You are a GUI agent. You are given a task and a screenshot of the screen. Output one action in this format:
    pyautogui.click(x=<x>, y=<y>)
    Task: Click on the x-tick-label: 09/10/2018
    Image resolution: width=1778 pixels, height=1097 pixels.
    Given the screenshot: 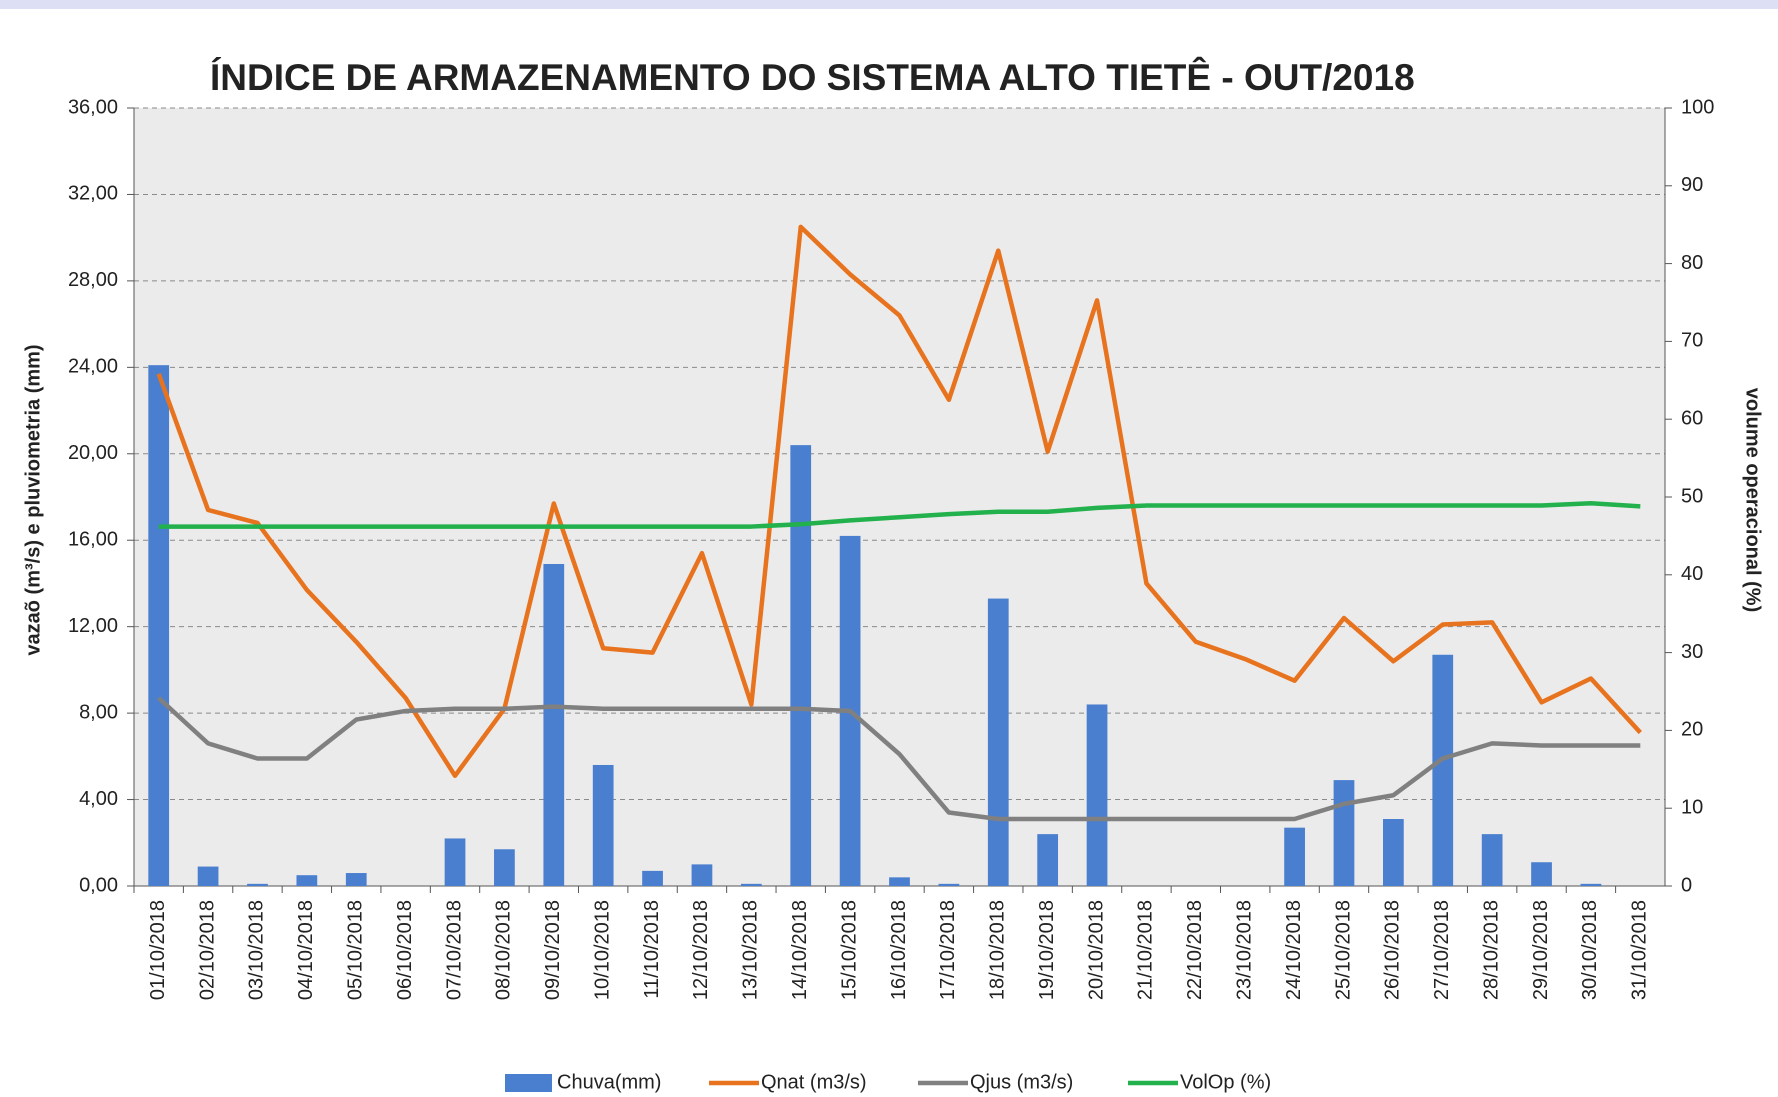 What is the action you would take?
    pyautogui.click(x=553, y=950)
    